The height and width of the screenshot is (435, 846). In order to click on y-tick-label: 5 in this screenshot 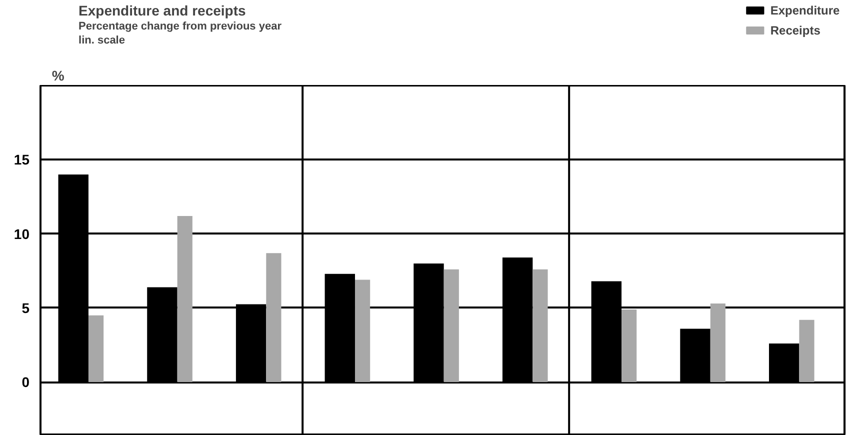, I will do `click(26, 308)`.